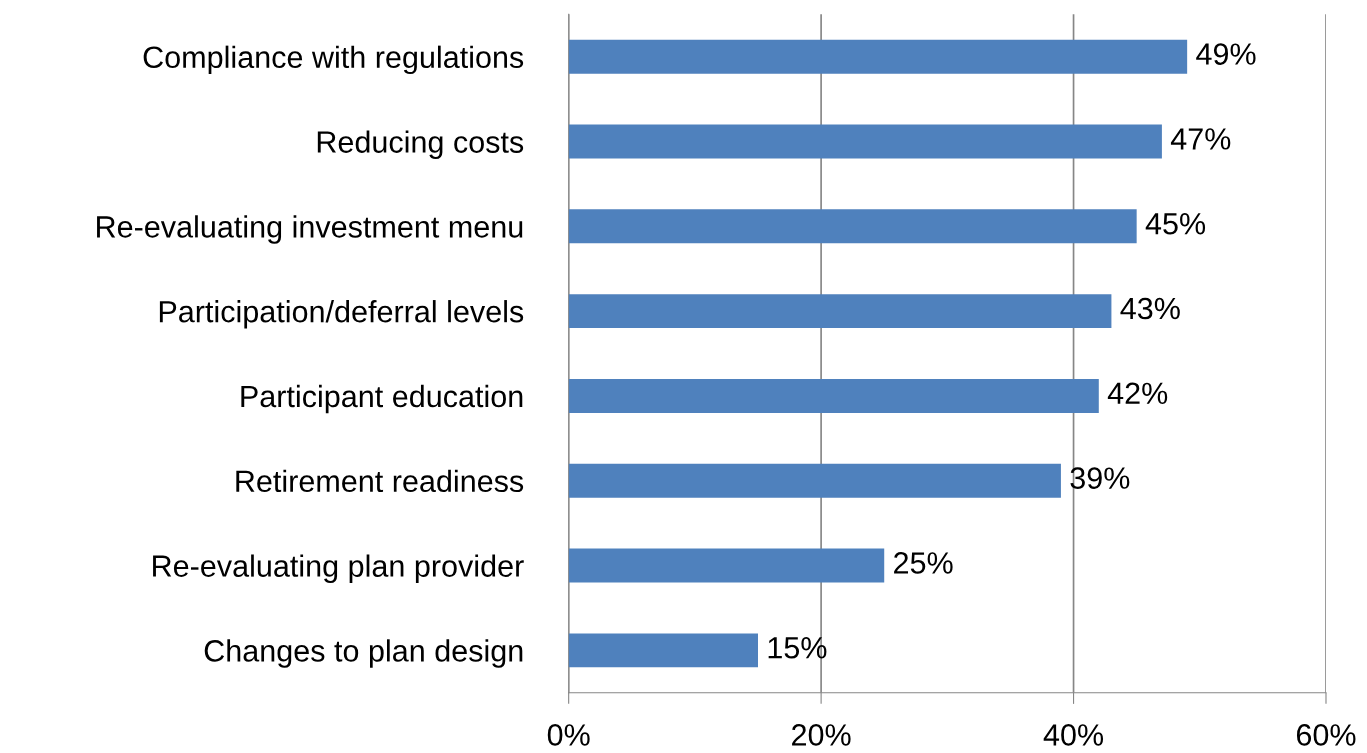 This screenshot has height=753, width=1367. I want to click on data-label: 45%, so click(1175, 224).